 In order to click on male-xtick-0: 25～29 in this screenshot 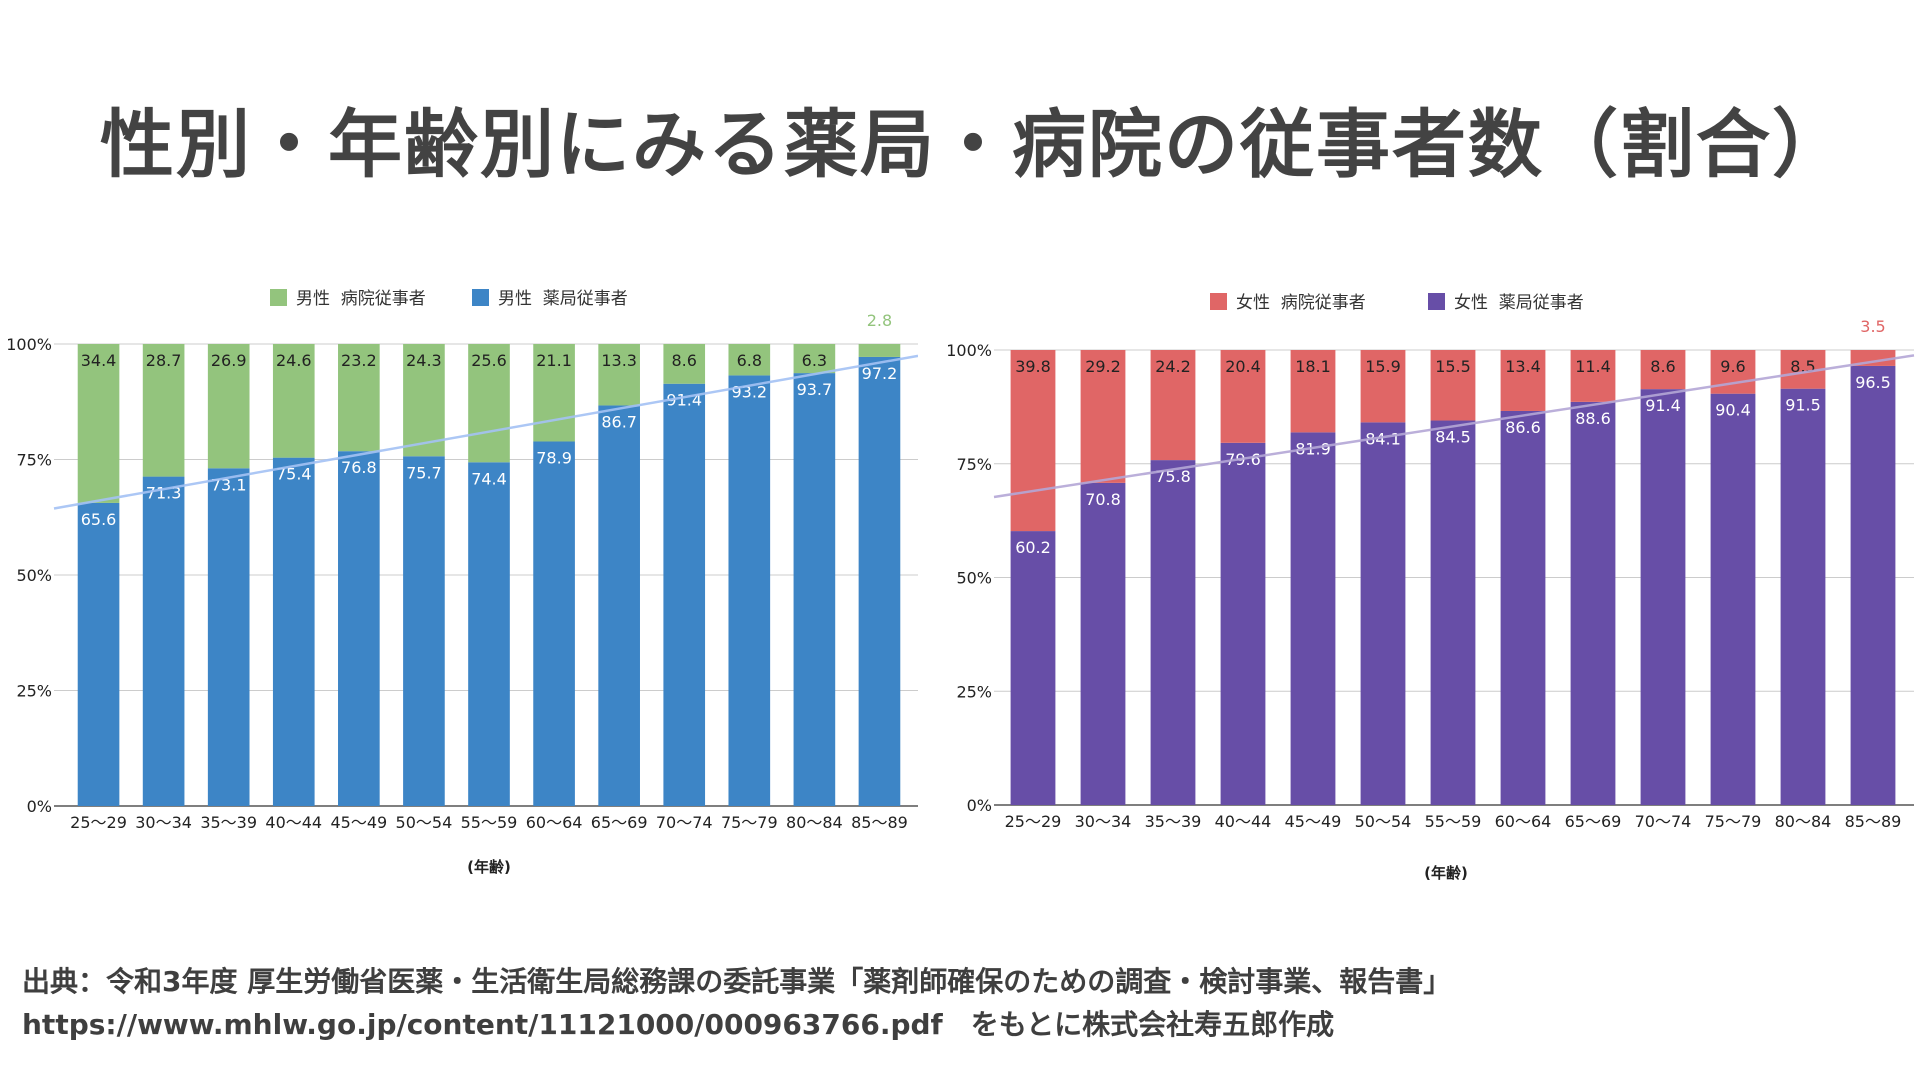, I will do `click(98, 822)`.